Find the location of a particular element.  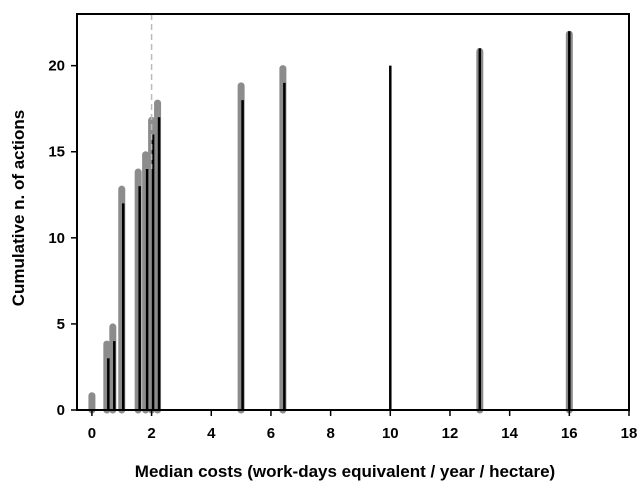

y-tick-label: 0 is located at coordinates (61, 410).